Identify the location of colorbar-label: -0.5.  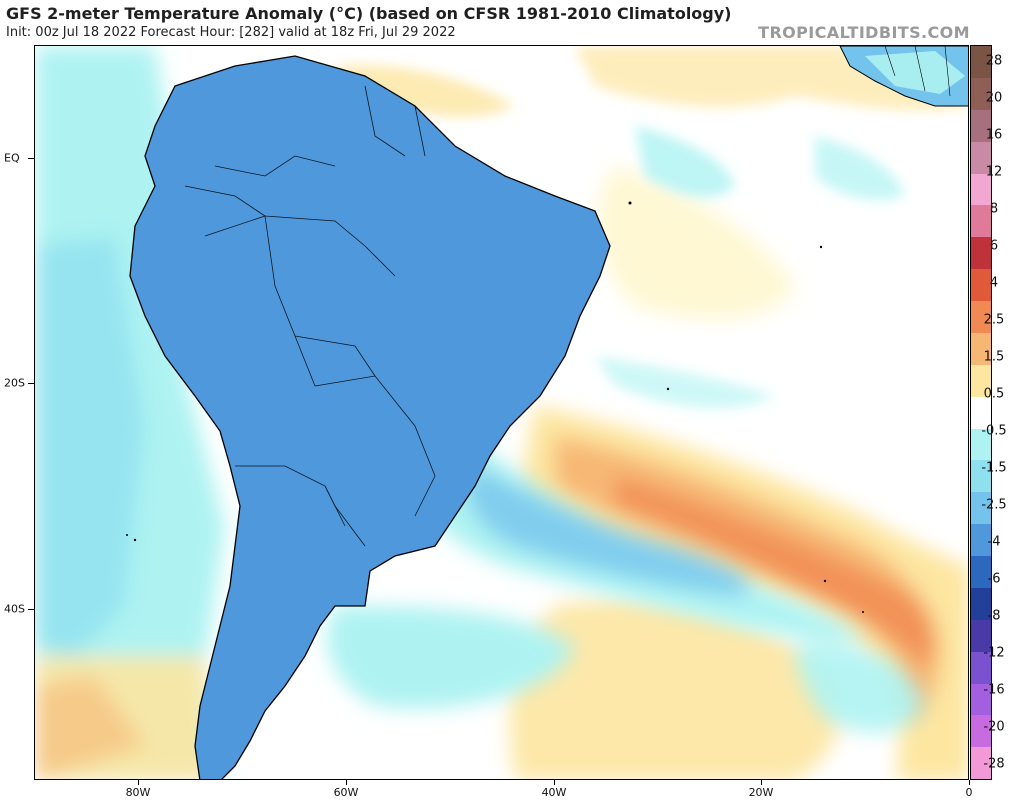
(994, 431).